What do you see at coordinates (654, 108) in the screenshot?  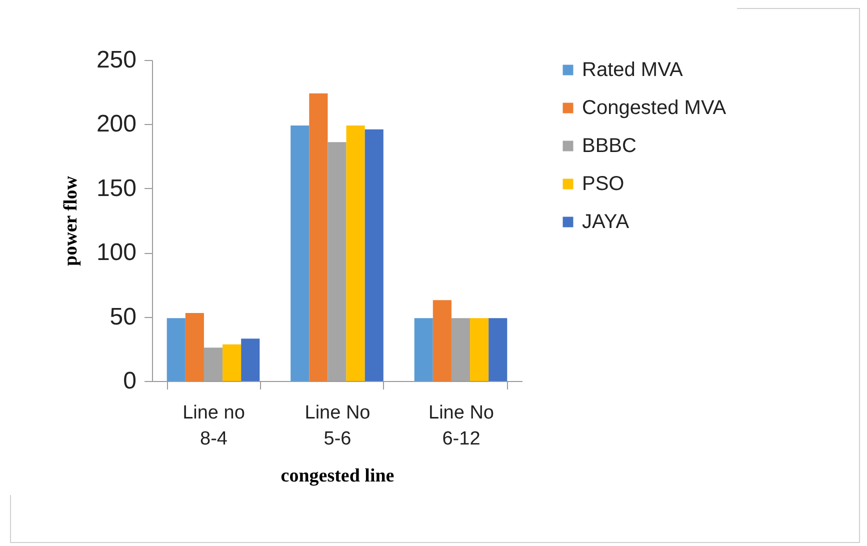 I see `legend-label: Congested MVA` at bounding box center [654, 108].